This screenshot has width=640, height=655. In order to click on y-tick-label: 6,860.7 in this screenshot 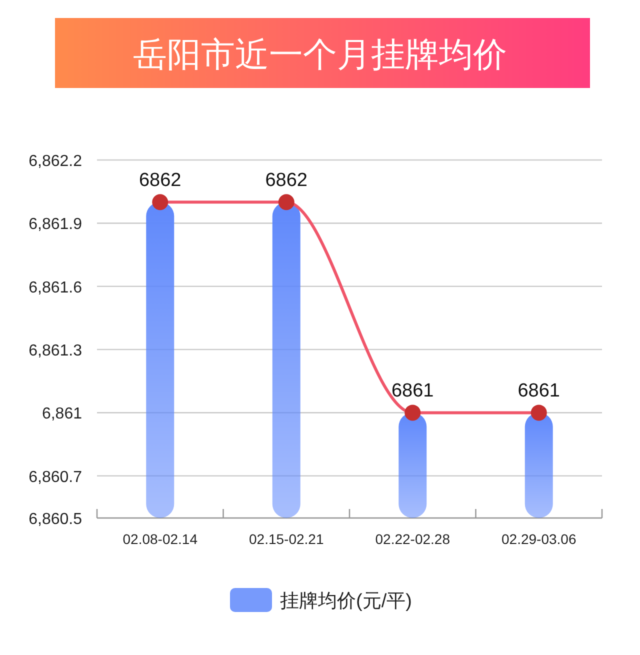, I will do `click(55, 477)`.